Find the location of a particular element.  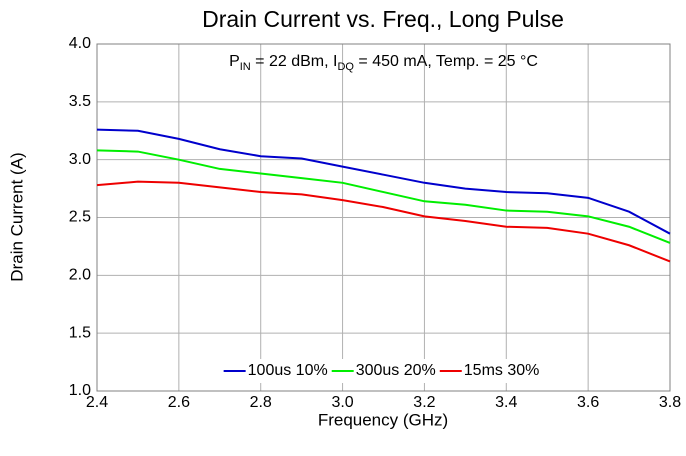

y-tick-label: 3.5 is located at coordinates (80, 101).